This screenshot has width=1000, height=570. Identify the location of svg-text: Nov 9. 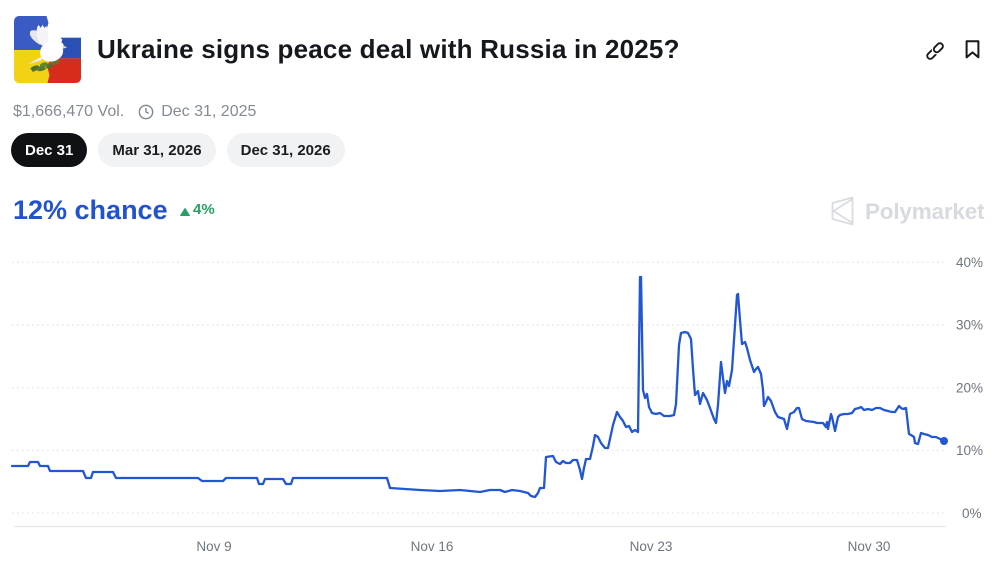
(213, 546).